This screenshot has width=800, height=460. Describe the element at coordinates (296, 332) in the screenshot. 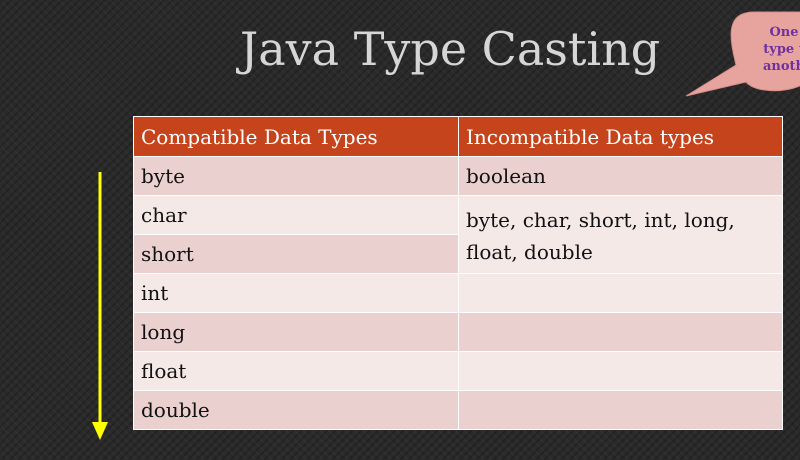

I see `compatible-cell: long` at that location.